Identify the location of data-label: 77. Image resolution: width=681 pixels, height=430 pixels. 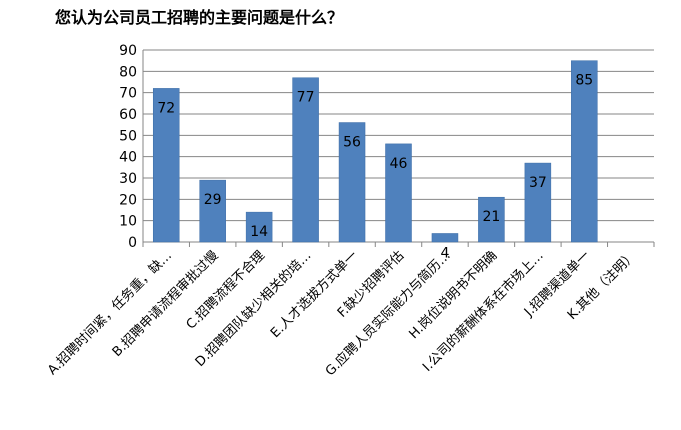
(306, 98).